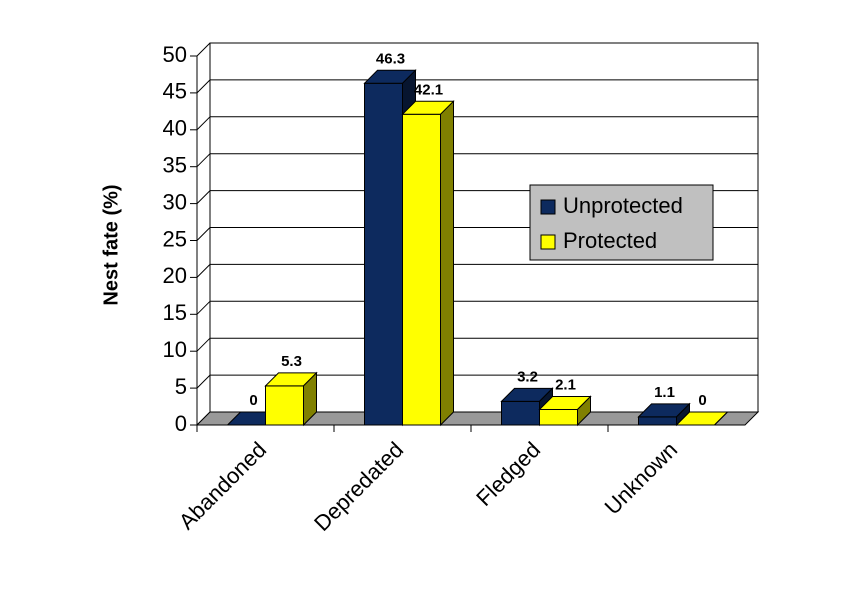 The image size is (860, 593). I want to click on value-label: 1.1, so click(664, 392).